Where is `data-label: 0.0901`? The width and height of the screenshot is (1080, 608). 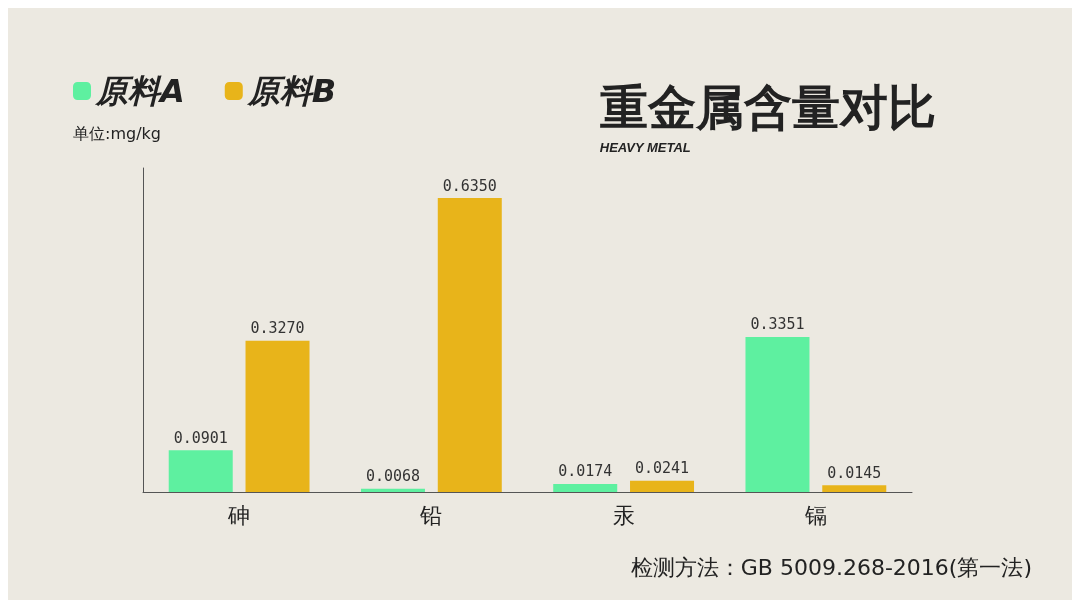
data-label: 0.0901 is located at coordinates (200, 437).